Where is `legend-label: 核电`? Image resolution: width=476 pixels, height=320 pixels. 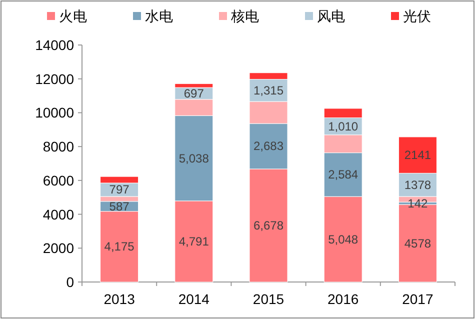 legend-label: 核电 is located at coordinates (244, 16).